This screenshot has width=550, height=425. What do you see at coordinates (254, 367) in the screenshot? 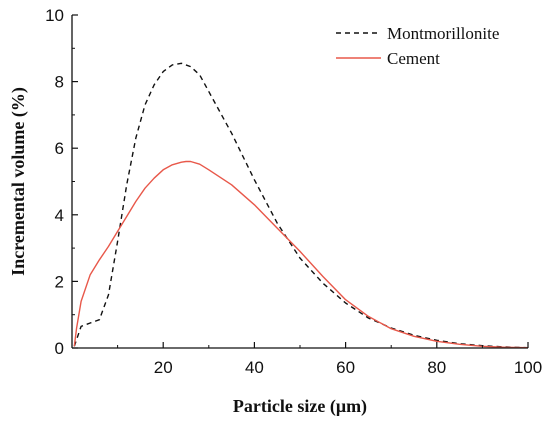
I see `x-tick-label: 40` at bounding box center [254, 367].